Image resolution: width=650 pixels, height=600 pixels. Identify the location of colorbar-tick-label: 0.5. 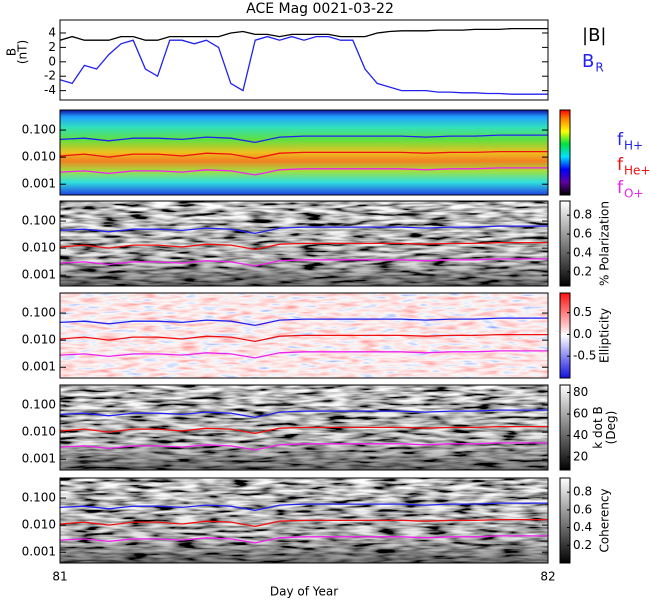
(582, 312).